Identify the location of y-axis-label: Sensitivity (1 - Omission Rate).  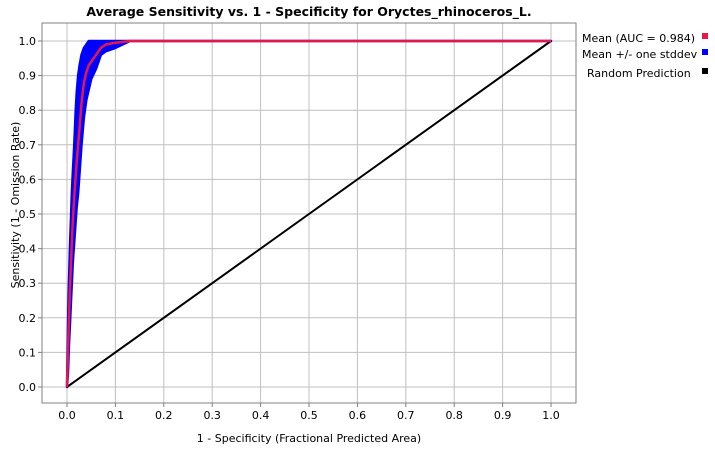
(15, 205).